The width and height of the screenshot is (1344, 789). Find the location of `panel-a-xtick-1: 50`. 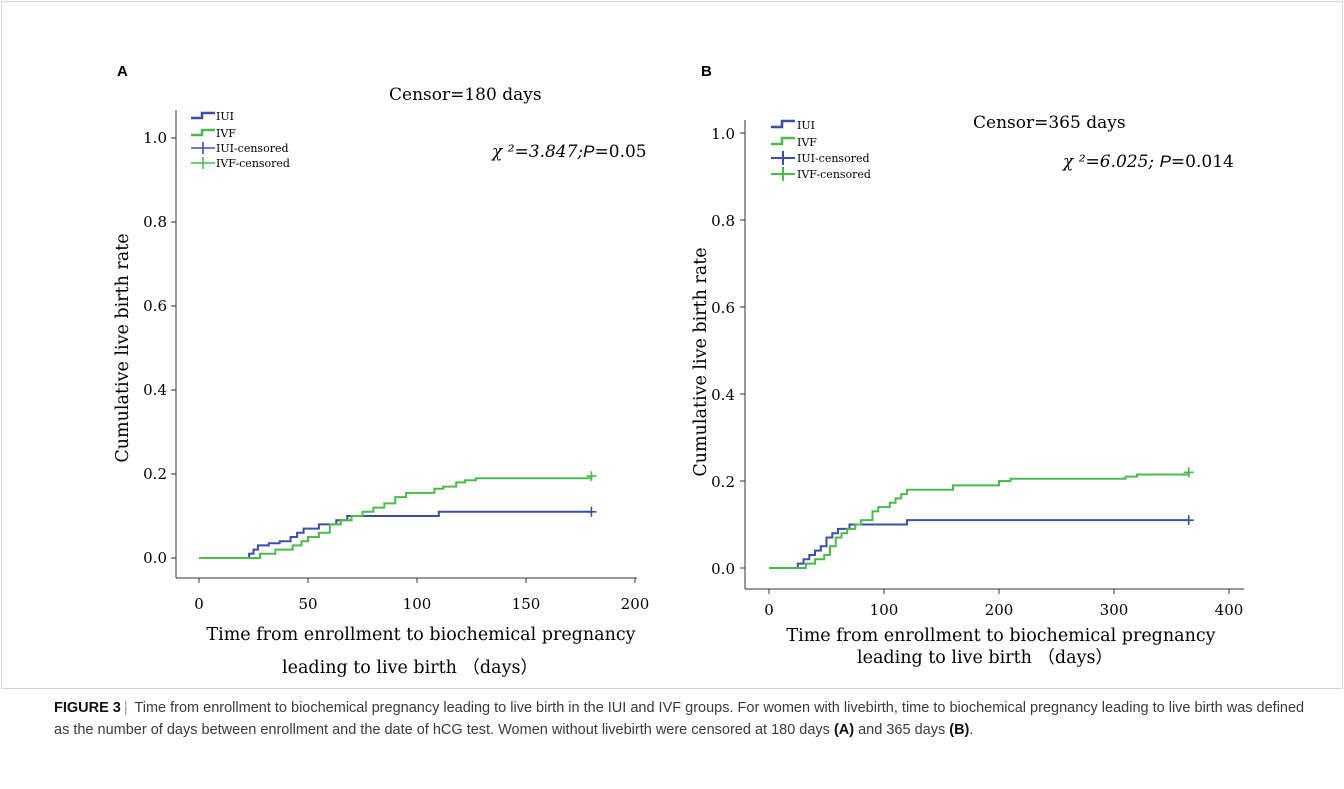

panel-a-xtick-1: 50 is located at coordinates (307, 604).